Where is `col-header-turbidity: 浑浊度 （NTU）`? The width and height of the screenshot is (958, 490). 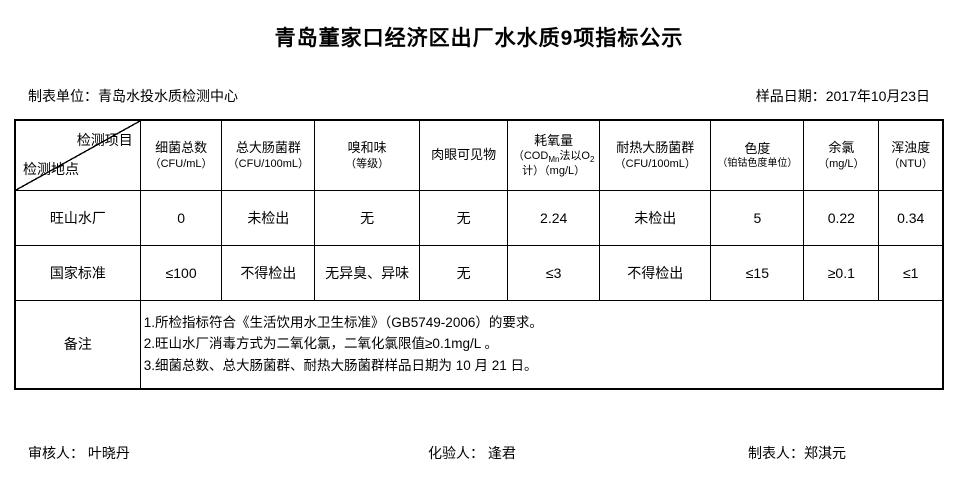 col-header-turbidity: 浑浊度 （NTU） is located at coordinates (911, 155).